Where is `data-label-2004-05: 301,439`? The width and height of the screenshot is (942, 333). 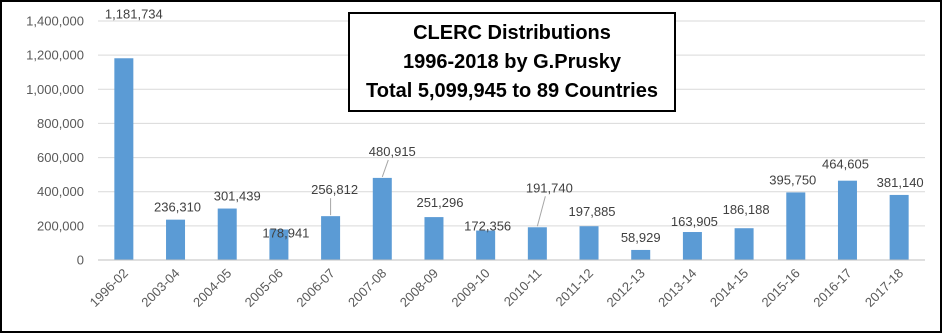 data-label-2004-05: 301,439 is located at coordinates (237, 196).